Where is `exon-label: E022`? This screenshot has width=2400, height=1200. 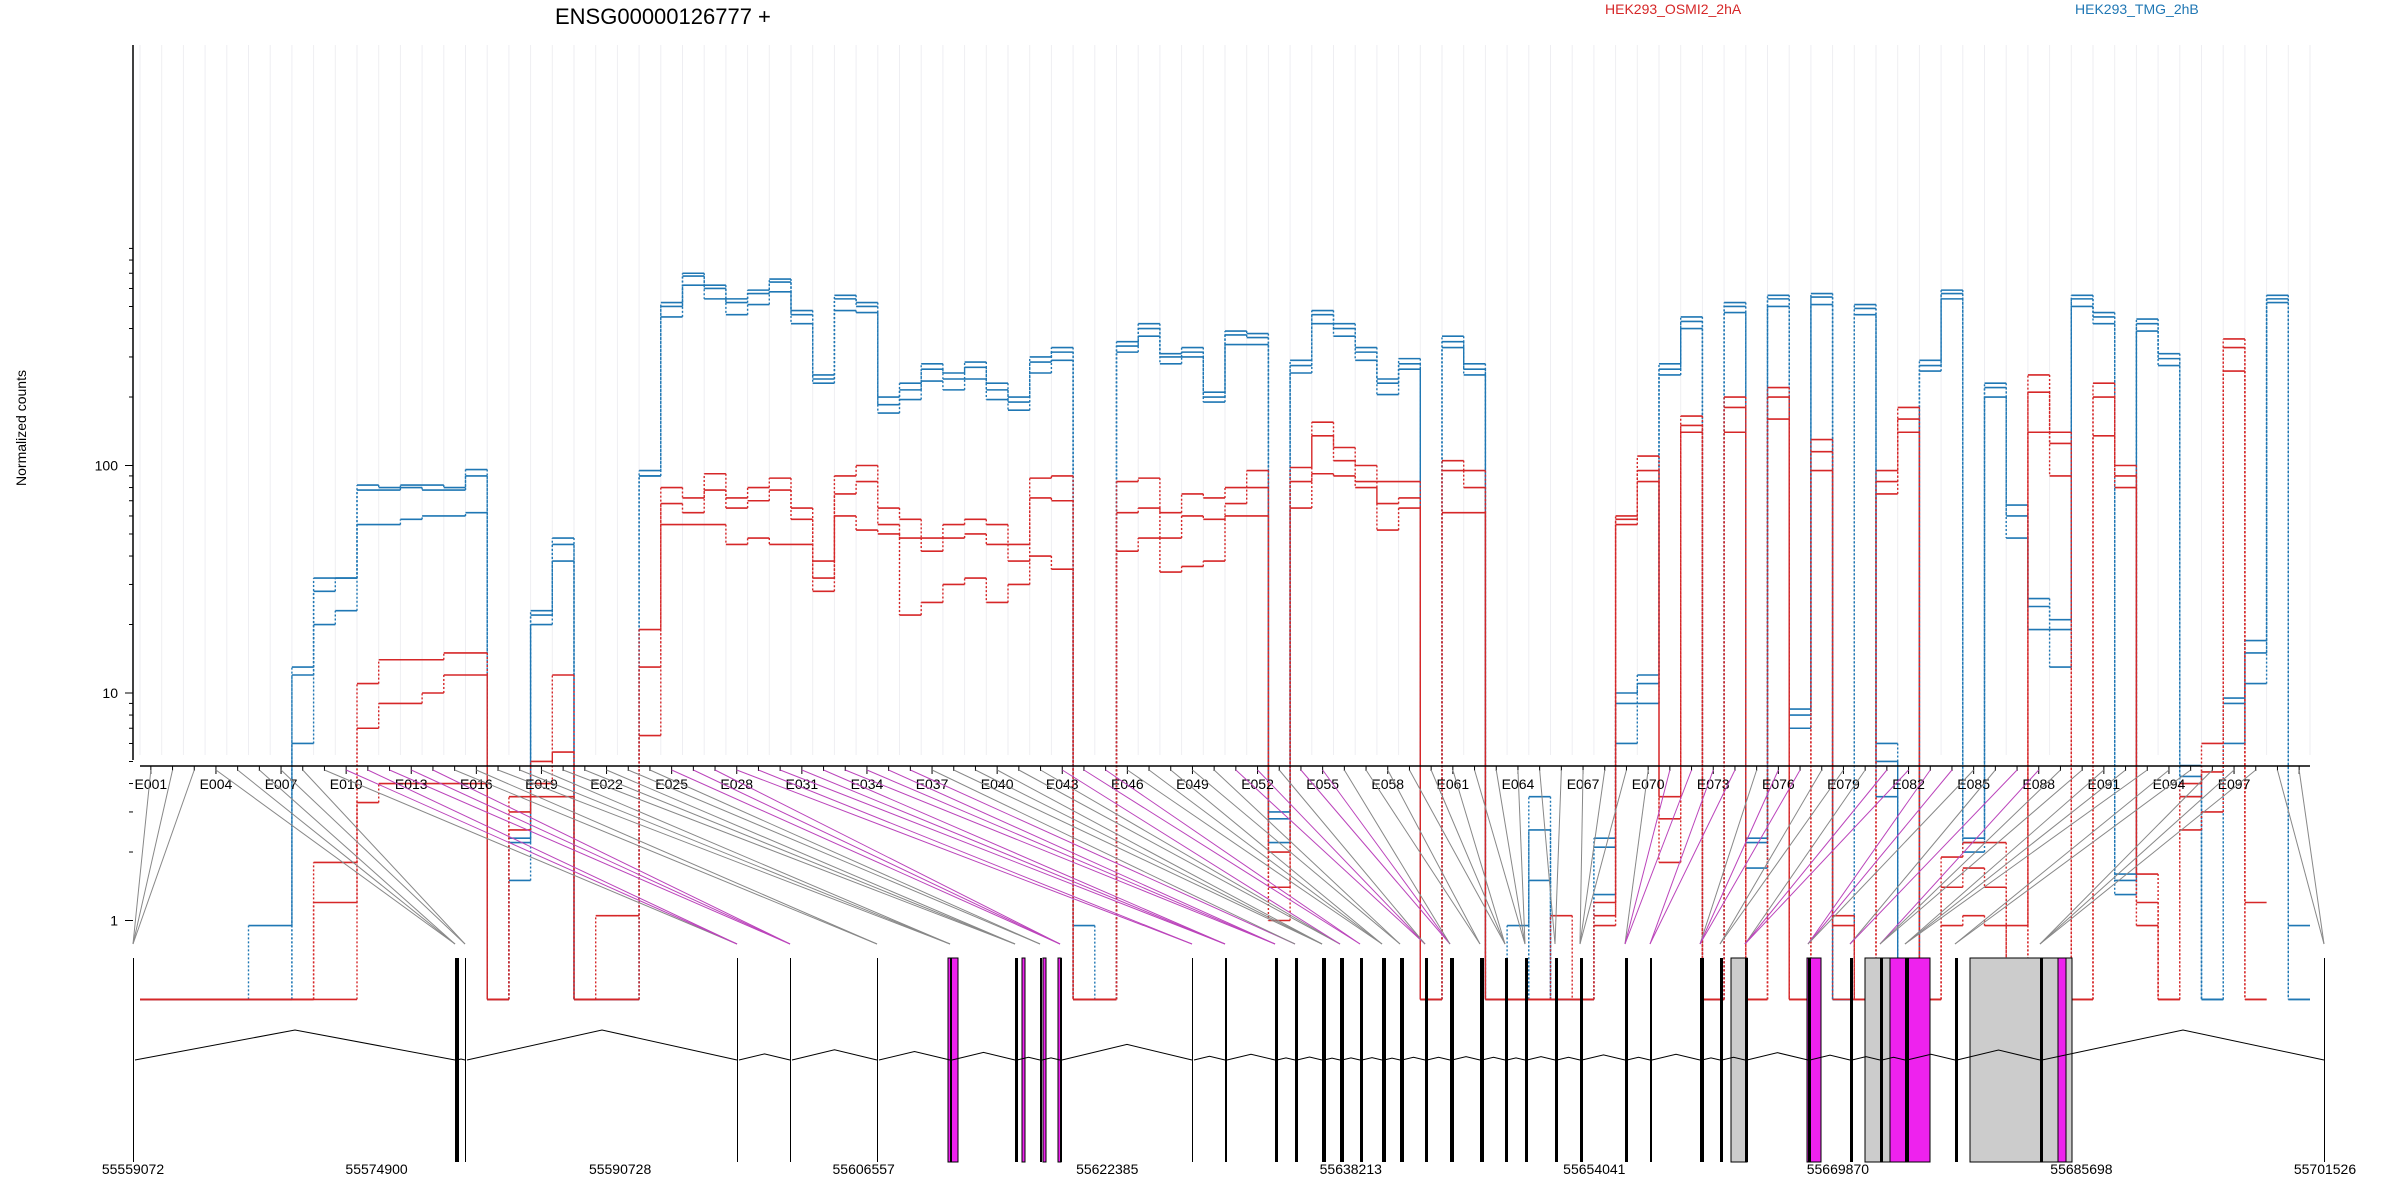 exon-label: E022 is located at coordinates (606, 784).